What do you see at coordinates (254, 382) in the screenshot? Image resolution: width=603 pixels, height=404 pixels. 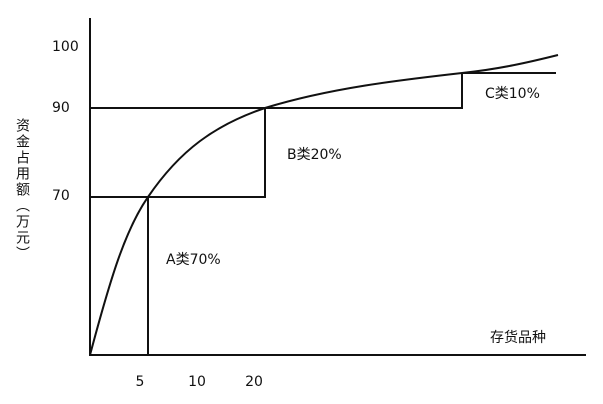 I see `x-tick-label: 20` at bounding box center [254, 382].